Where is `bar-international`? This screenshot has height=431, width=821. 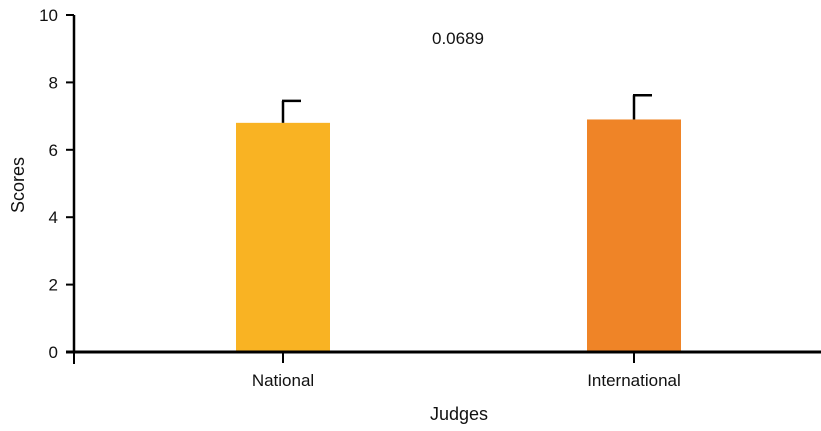
bar-international is located at coordinates (634, 235).